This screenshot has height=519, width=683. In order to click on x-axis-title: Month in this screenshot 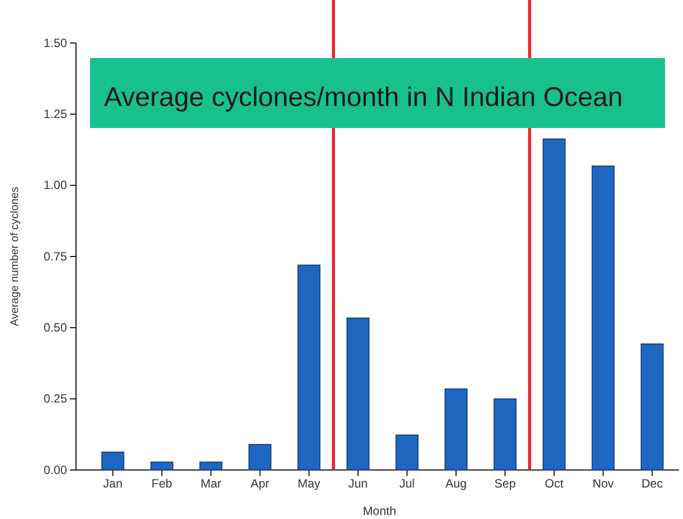, I will do `click(379, 511)`.